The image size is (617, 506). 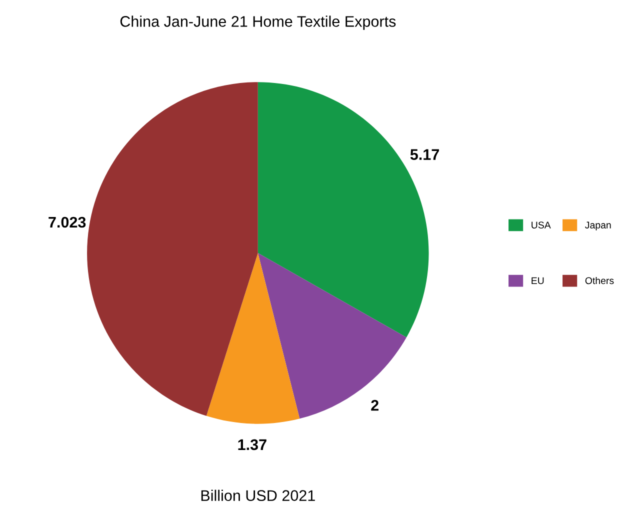 What do you see at coordinates (424, 154) in the screenshot?
I see `data-label: 5.17` at bounding box center [424, 154].